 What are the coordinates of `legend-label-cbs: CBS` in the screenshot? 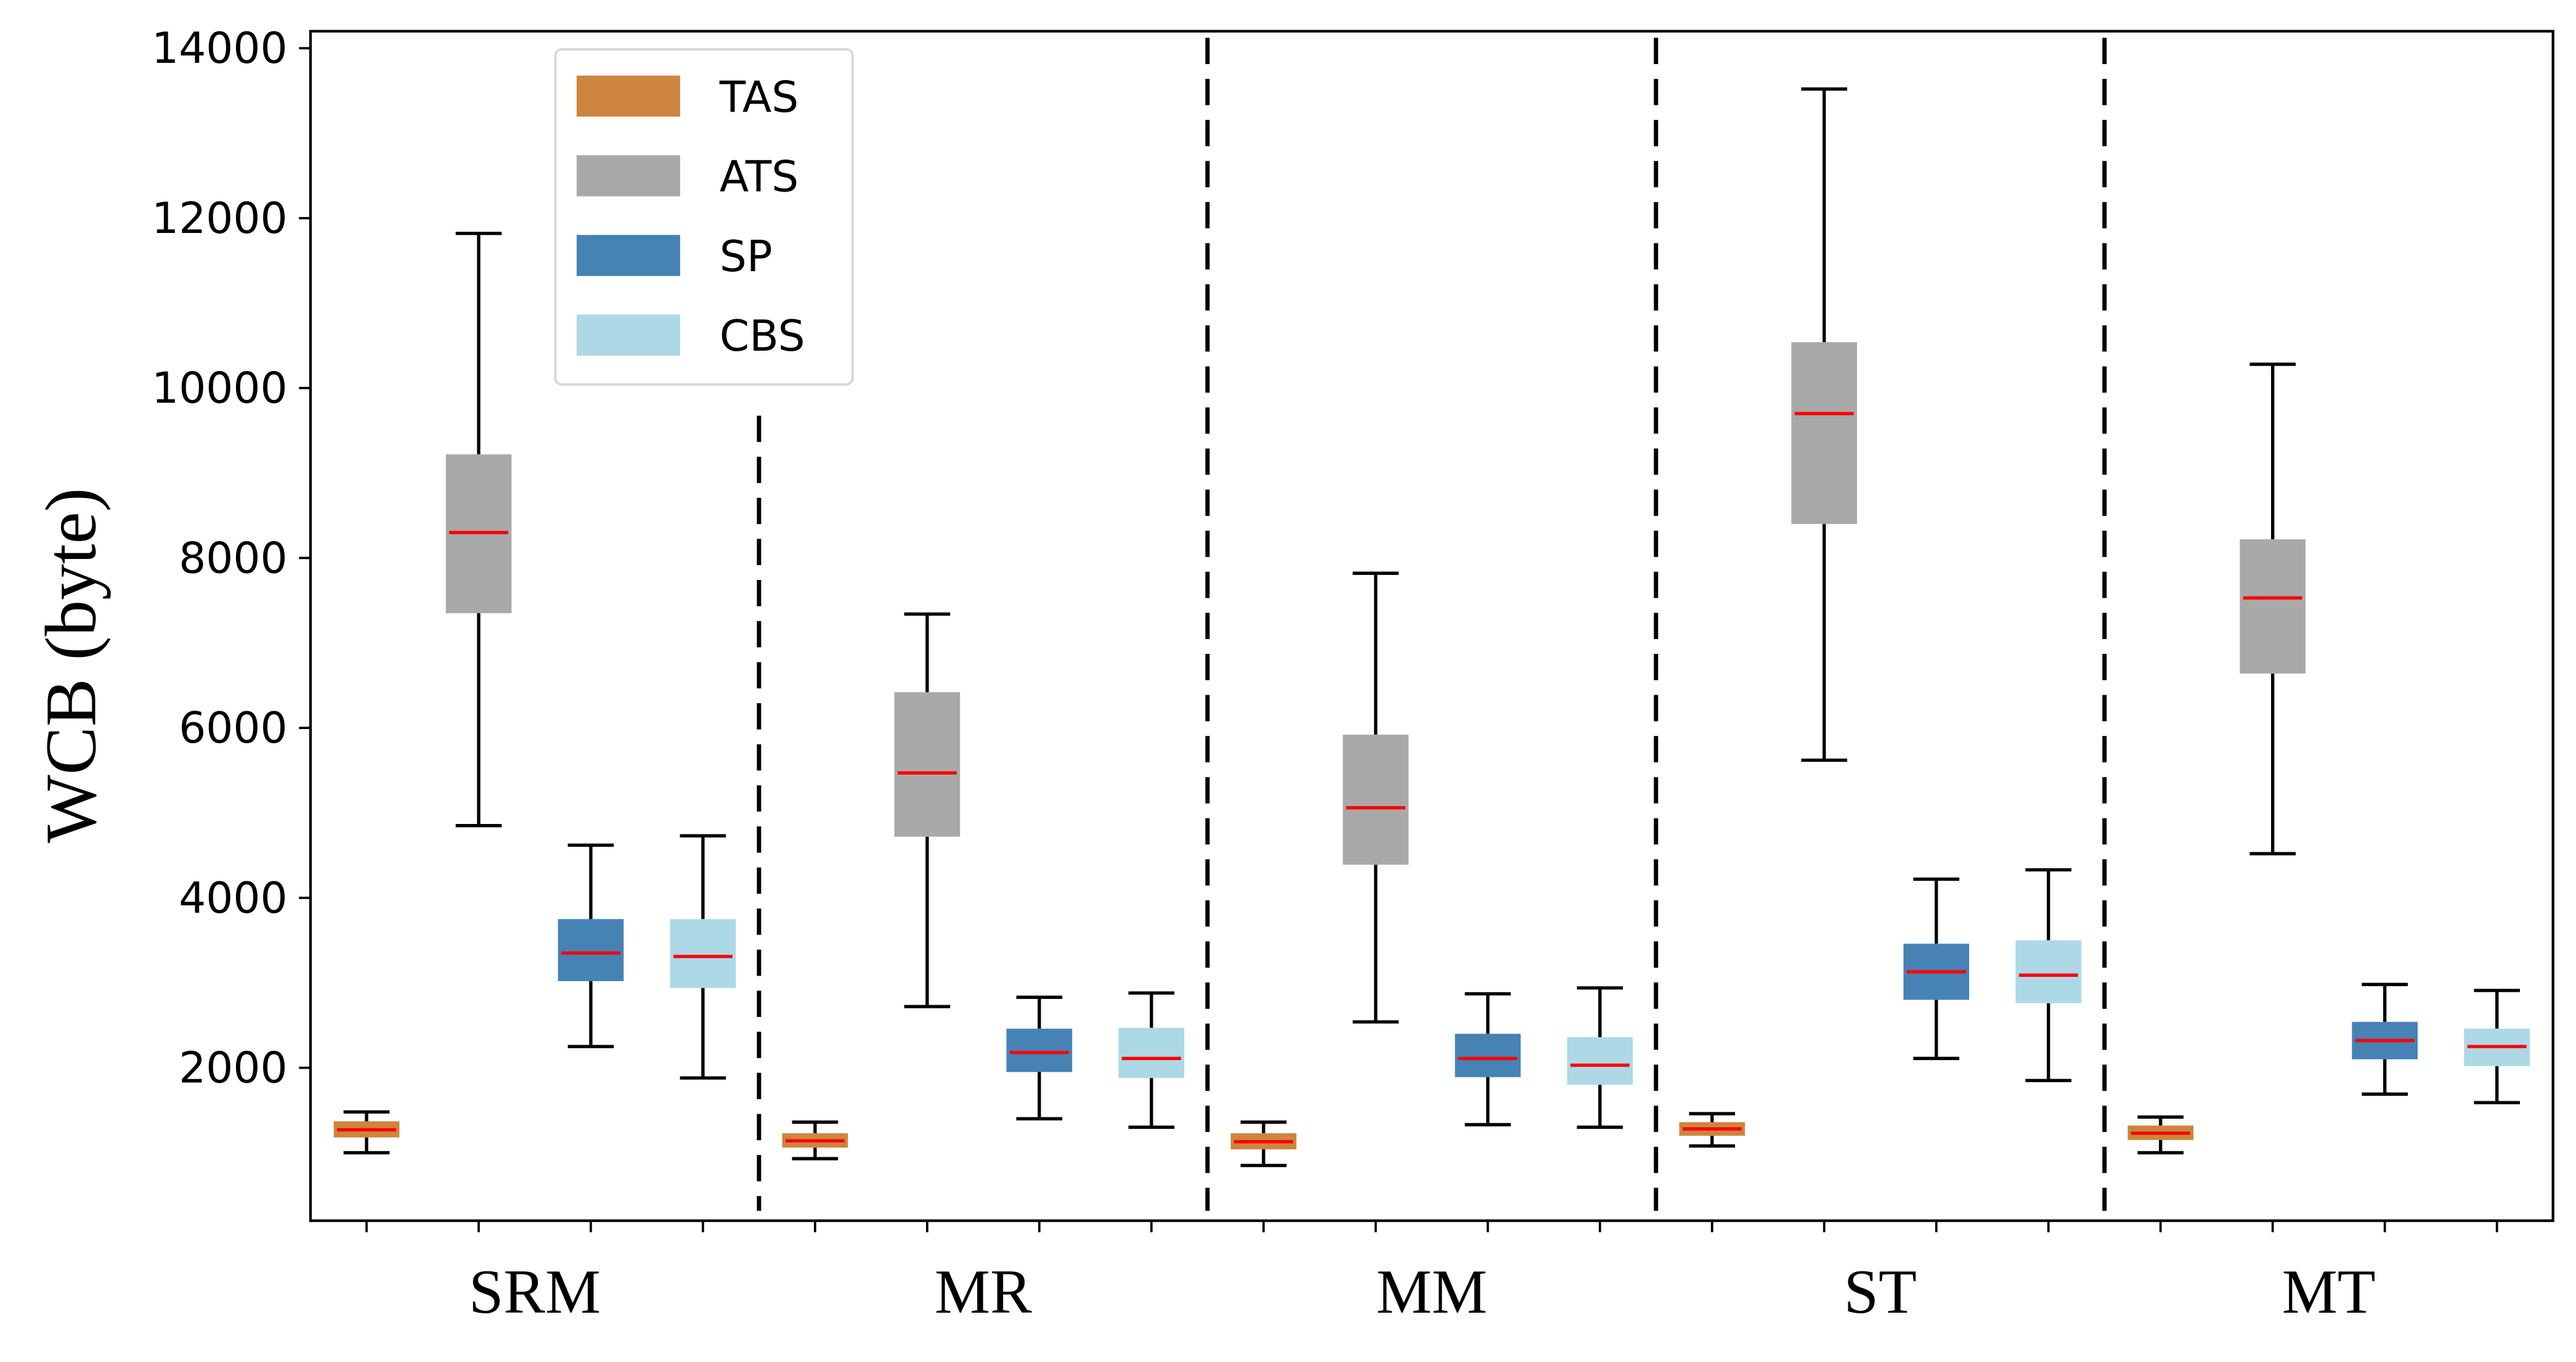 It's located at (762, 337).